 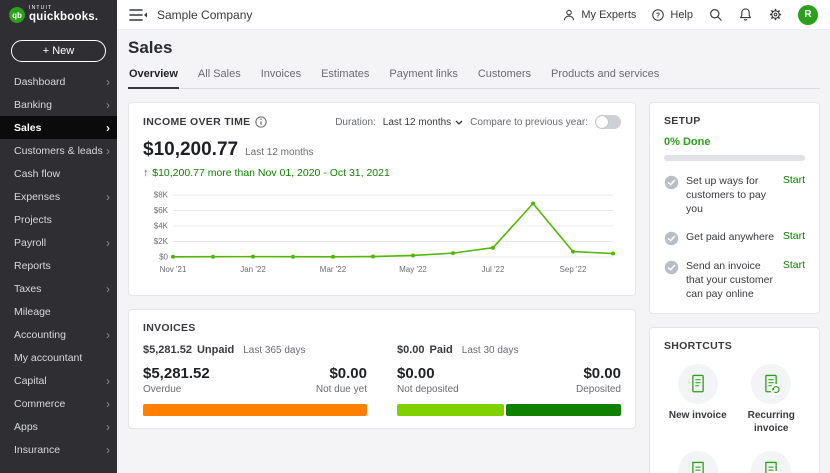 What do you see at coordinates (176, 380) in the screenshot?
I see `overdue-stat: $5,281.52 Overdue` at bounding box center [176, 380].